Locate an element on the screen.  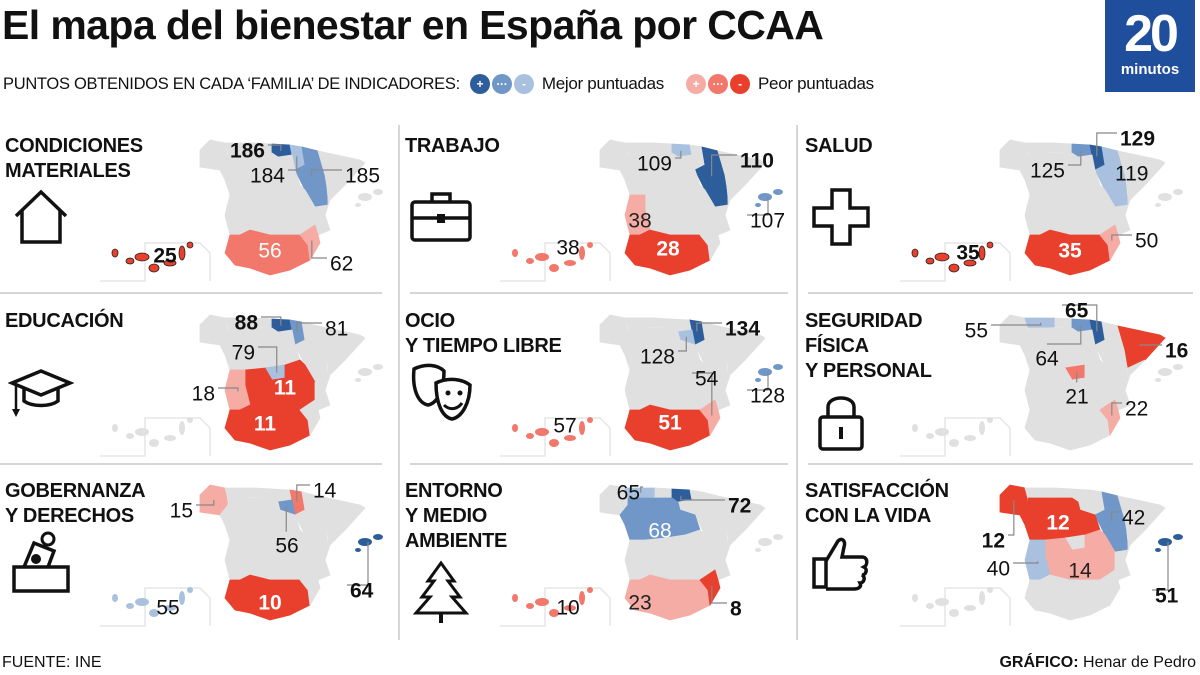
region-value-label: 81 is located at coordinates (336, 329).